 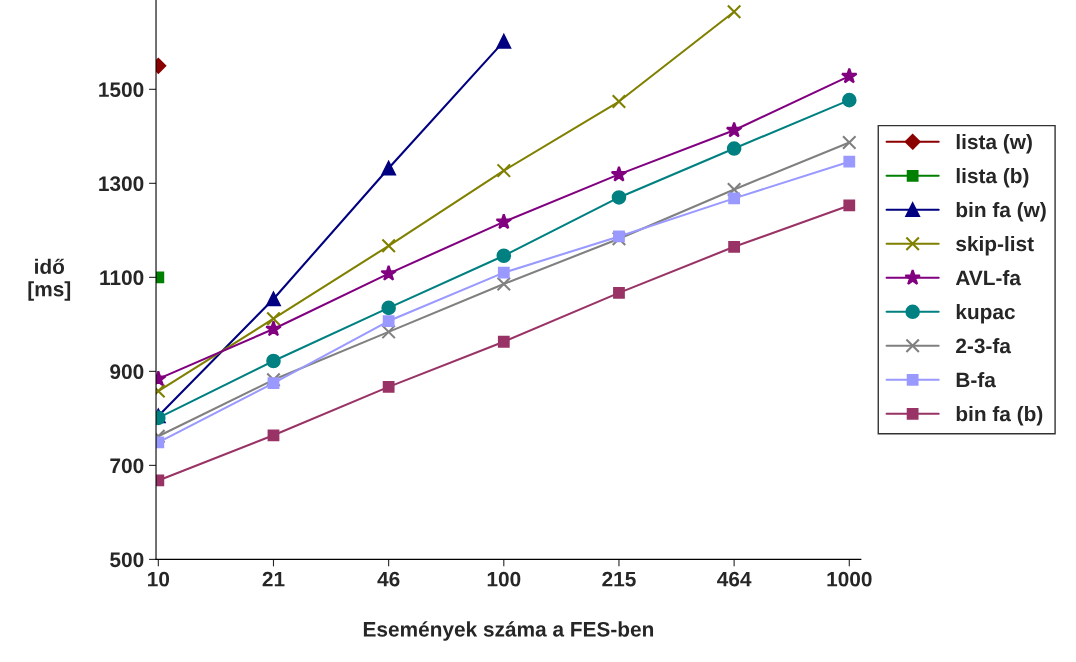 I want to click on legend-label: skip-list, so click(x=995, y=245).